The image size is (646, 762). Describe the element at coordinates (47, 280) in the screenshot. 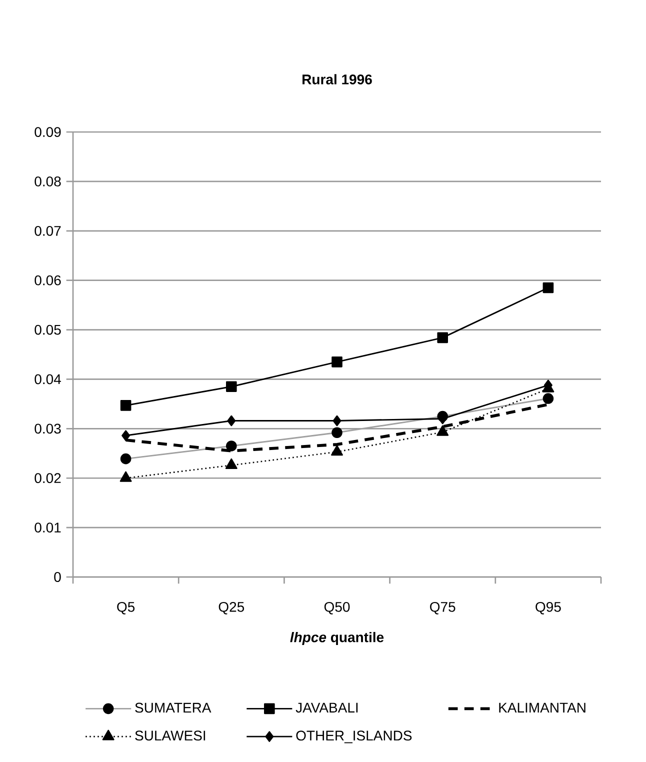

I see `y-tick-label: 0.06` at that location.